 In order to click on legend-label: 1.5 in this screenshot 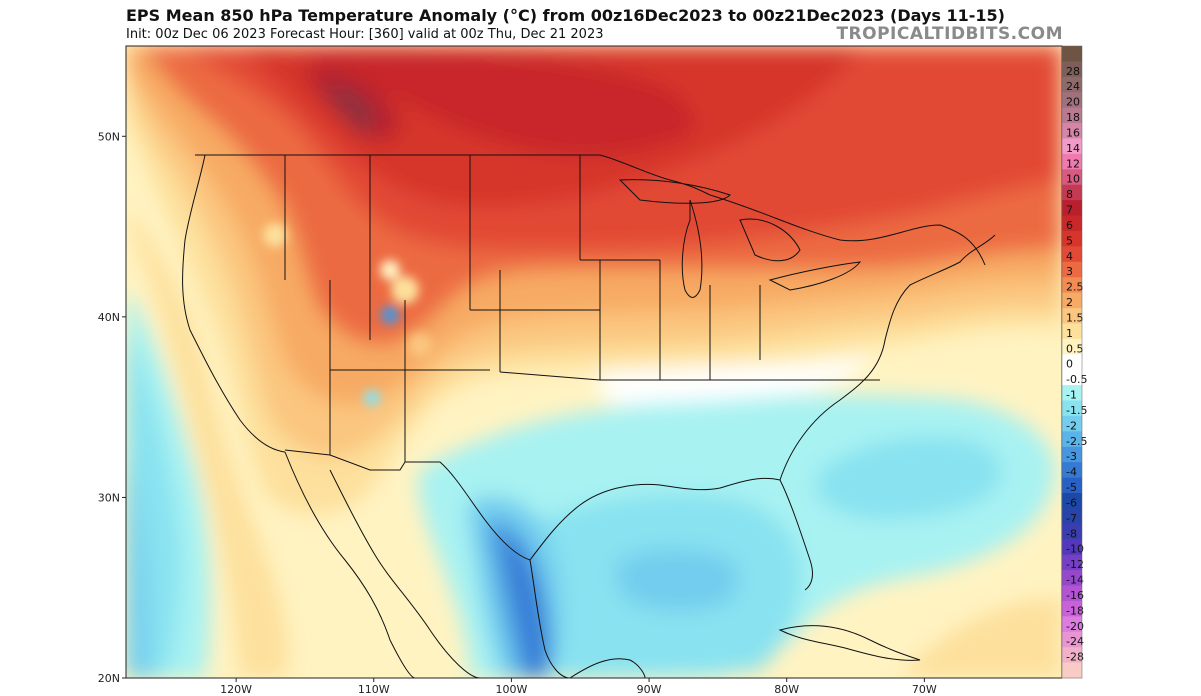, I will do `click(1075, 317)`.